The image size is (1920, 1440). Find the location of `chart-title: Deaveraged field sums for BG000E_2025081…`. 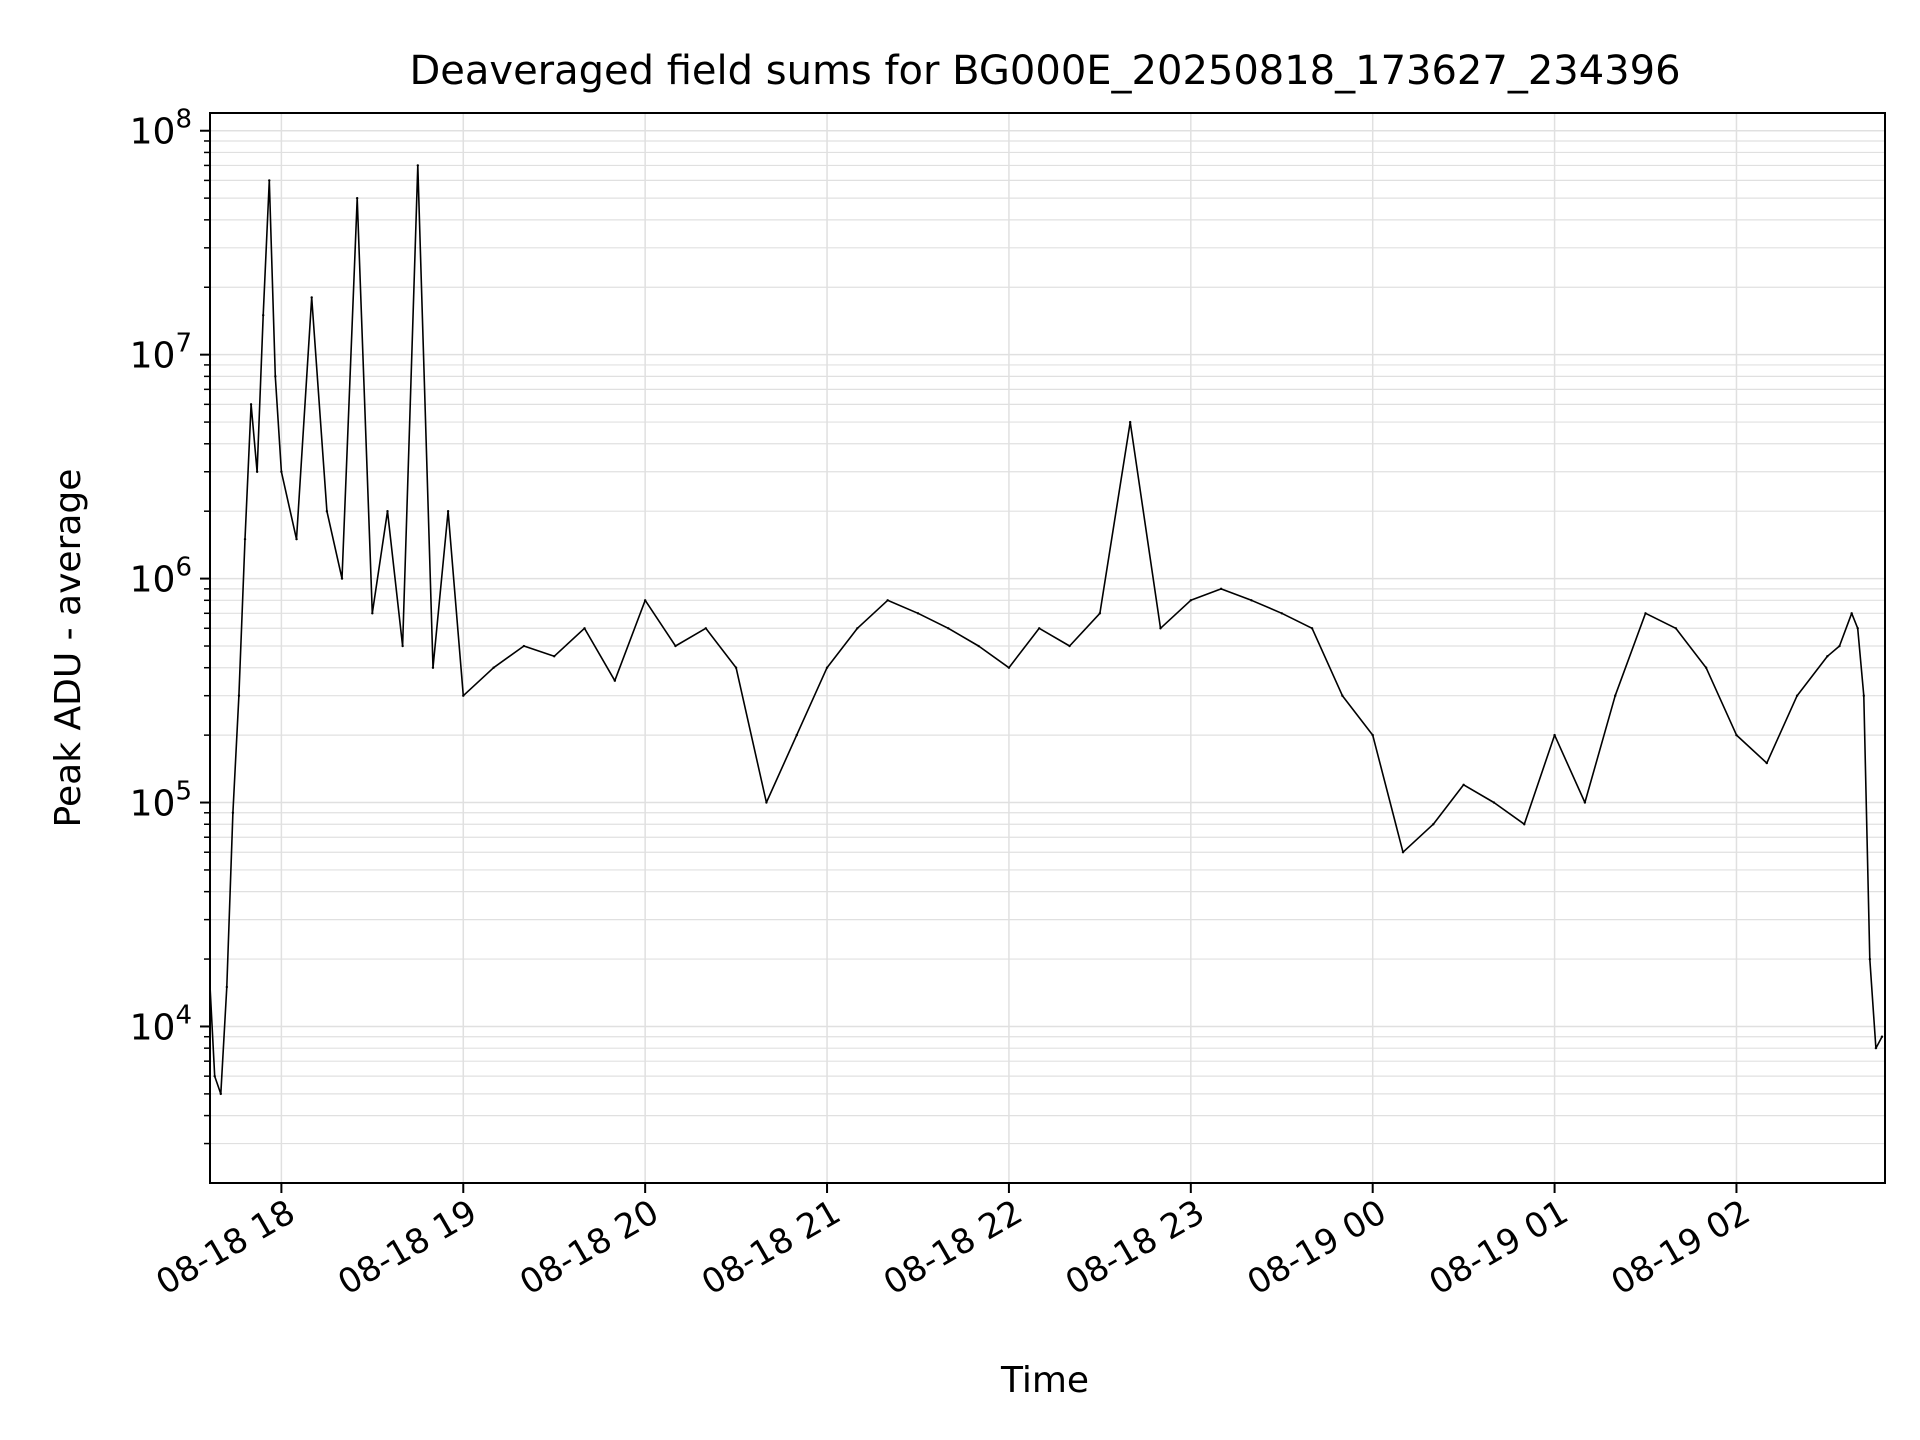

chart-title: Deaveraged field sums for BG000E_2025081… is located at coordinates (1044, 71).